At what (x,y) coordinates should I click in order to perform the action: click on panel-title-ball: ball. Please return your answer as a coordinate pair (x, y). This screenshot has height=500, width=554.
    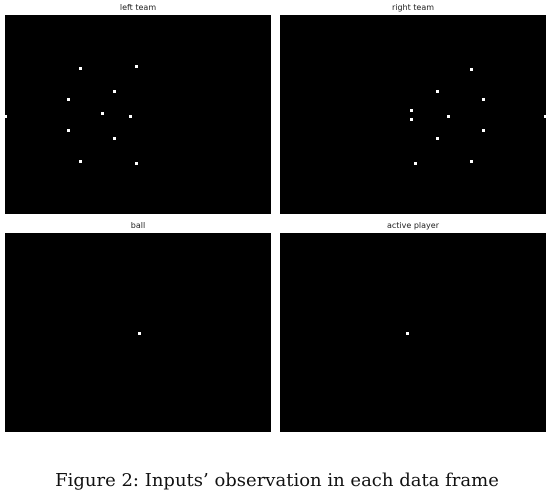
    Looking at the image, I should click on (138, 225).